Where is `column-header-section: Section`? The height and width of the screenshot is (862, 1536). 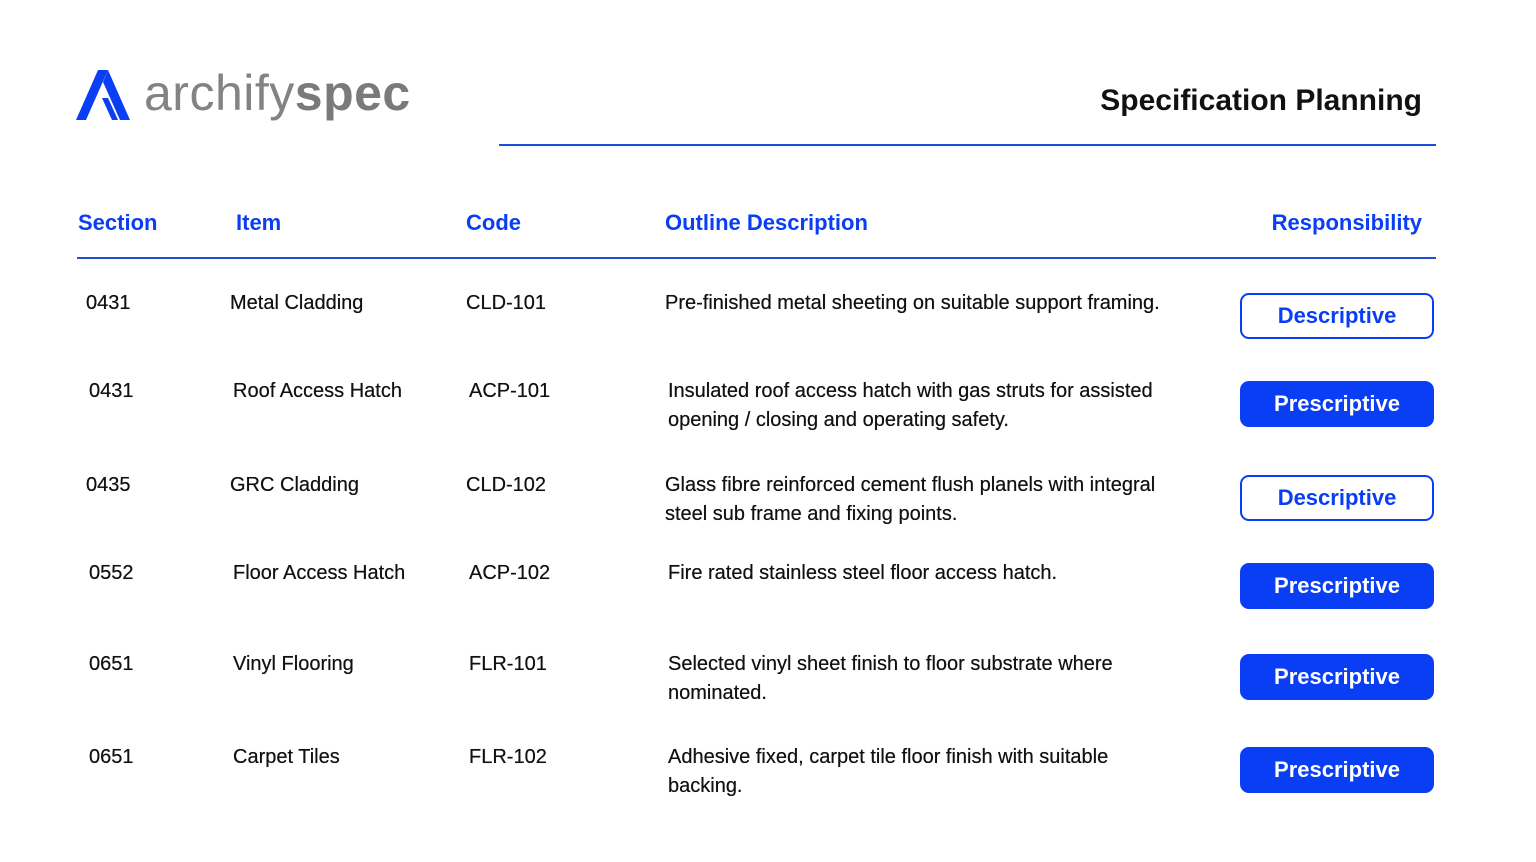 column-header-section: Section is located at coordinates (118, 222).